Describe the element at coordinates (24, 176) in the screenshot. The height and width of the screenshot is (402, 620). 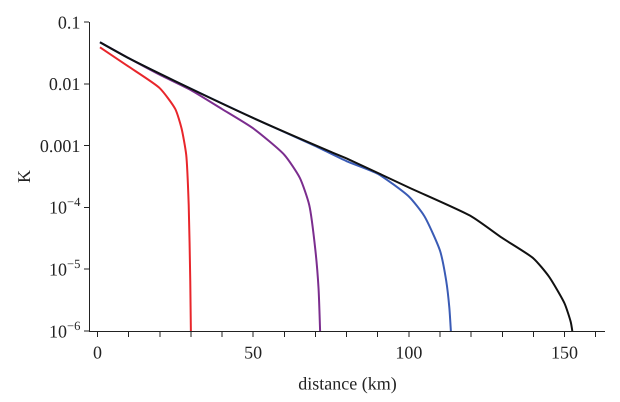
I see `y-axis-title: K` at that location.